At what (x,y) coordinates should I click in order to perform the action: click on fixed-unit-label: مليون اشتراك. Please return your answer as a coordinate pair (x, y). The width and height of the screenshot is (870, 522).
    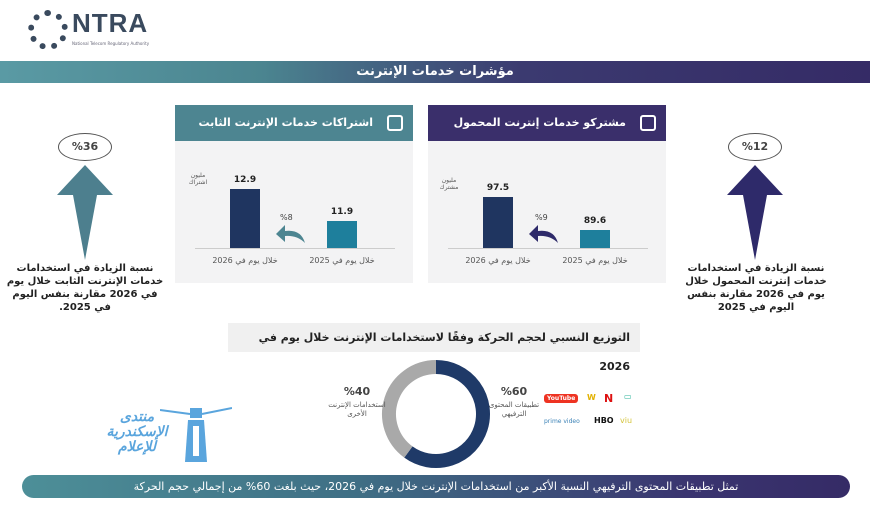
    Looking at the image, I should click on (198, 179).